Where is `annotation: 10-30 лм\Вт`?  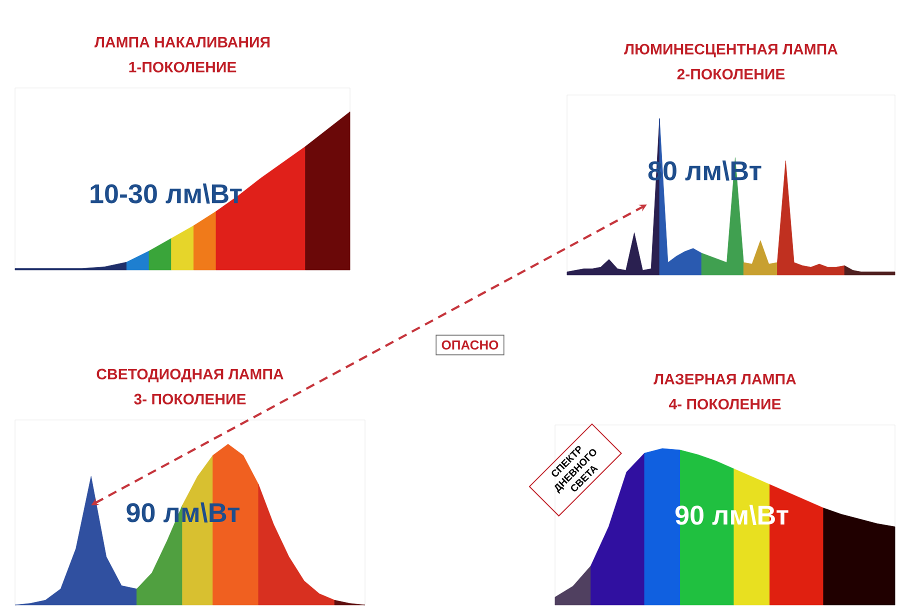
annotation: 10-30 лм\Вт is located at coordinates (166, 193).